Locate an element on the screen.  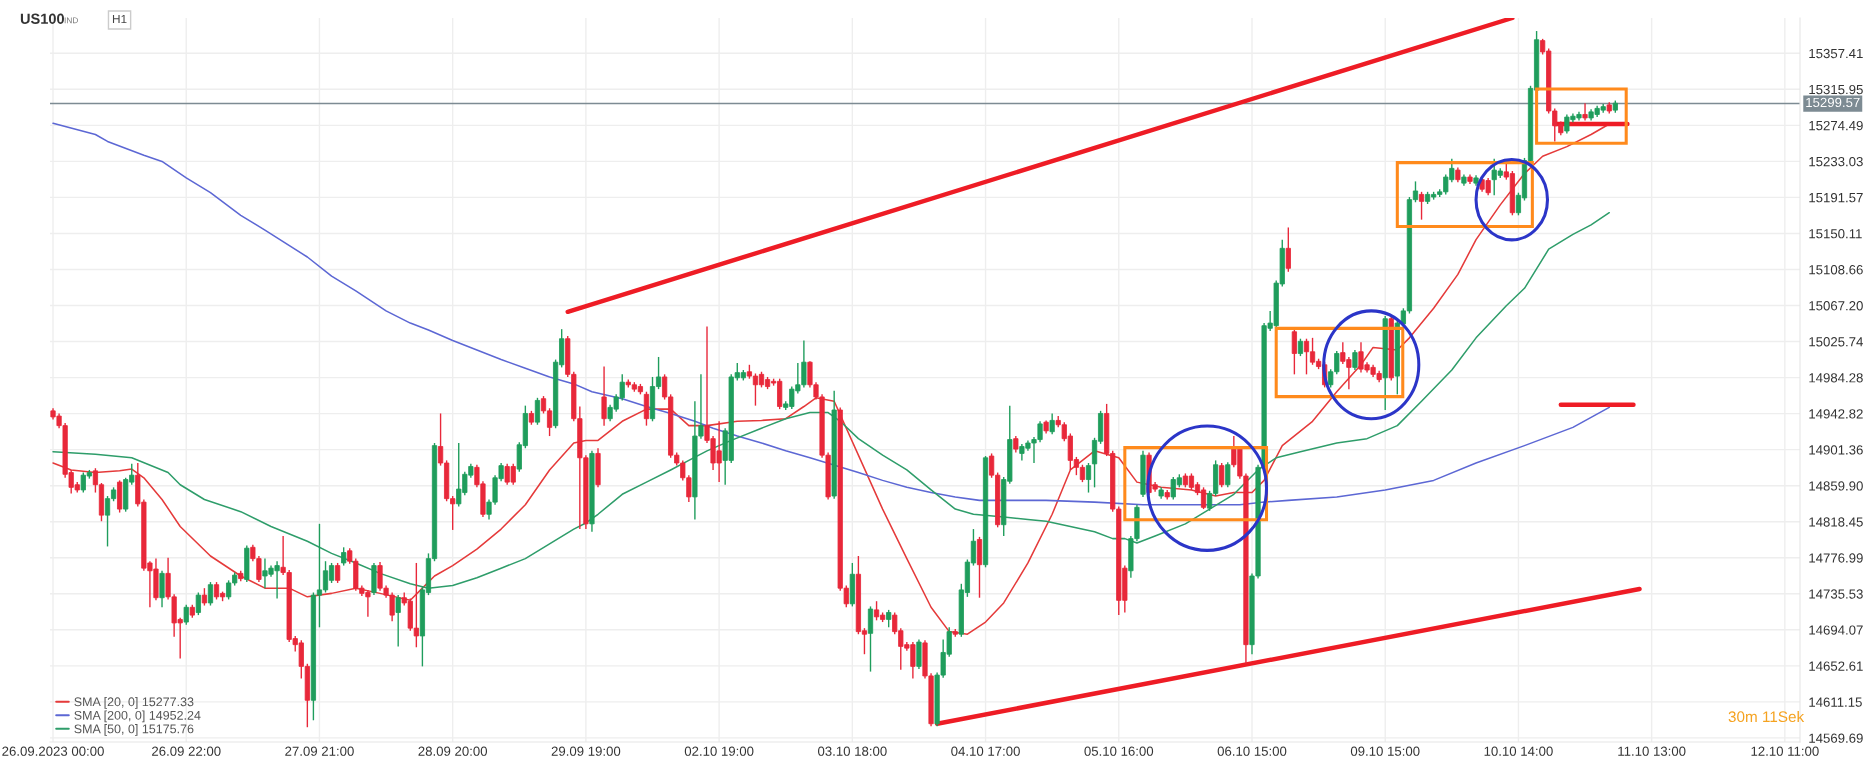
chart-title: US100 is located at coordinates (42, 18).